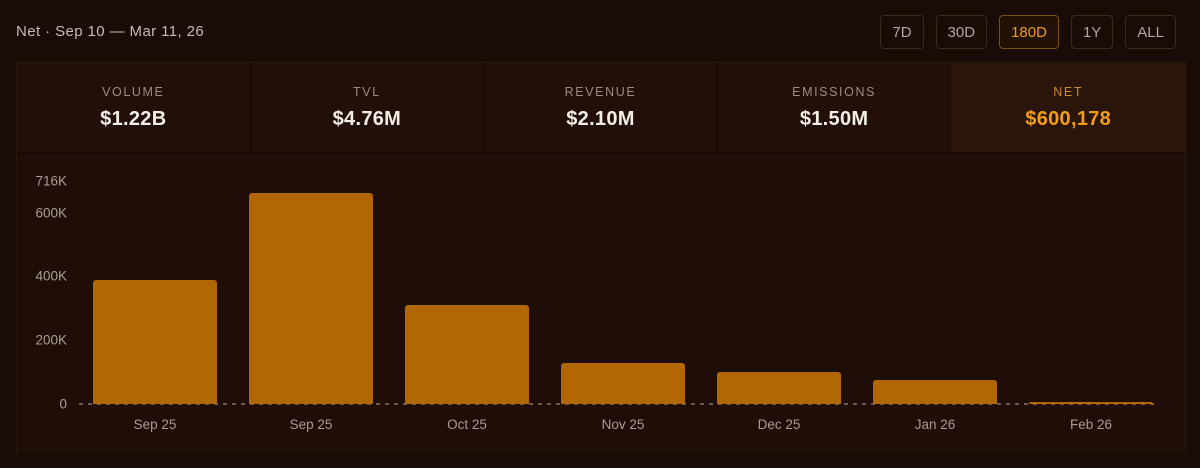 This screenshot has width=1200, height=468. What do you see at coordinates (1091, 424) in the screenshot?
I see `x-axis-tick-label: Feb 26` at bounding box center [1091, 424].